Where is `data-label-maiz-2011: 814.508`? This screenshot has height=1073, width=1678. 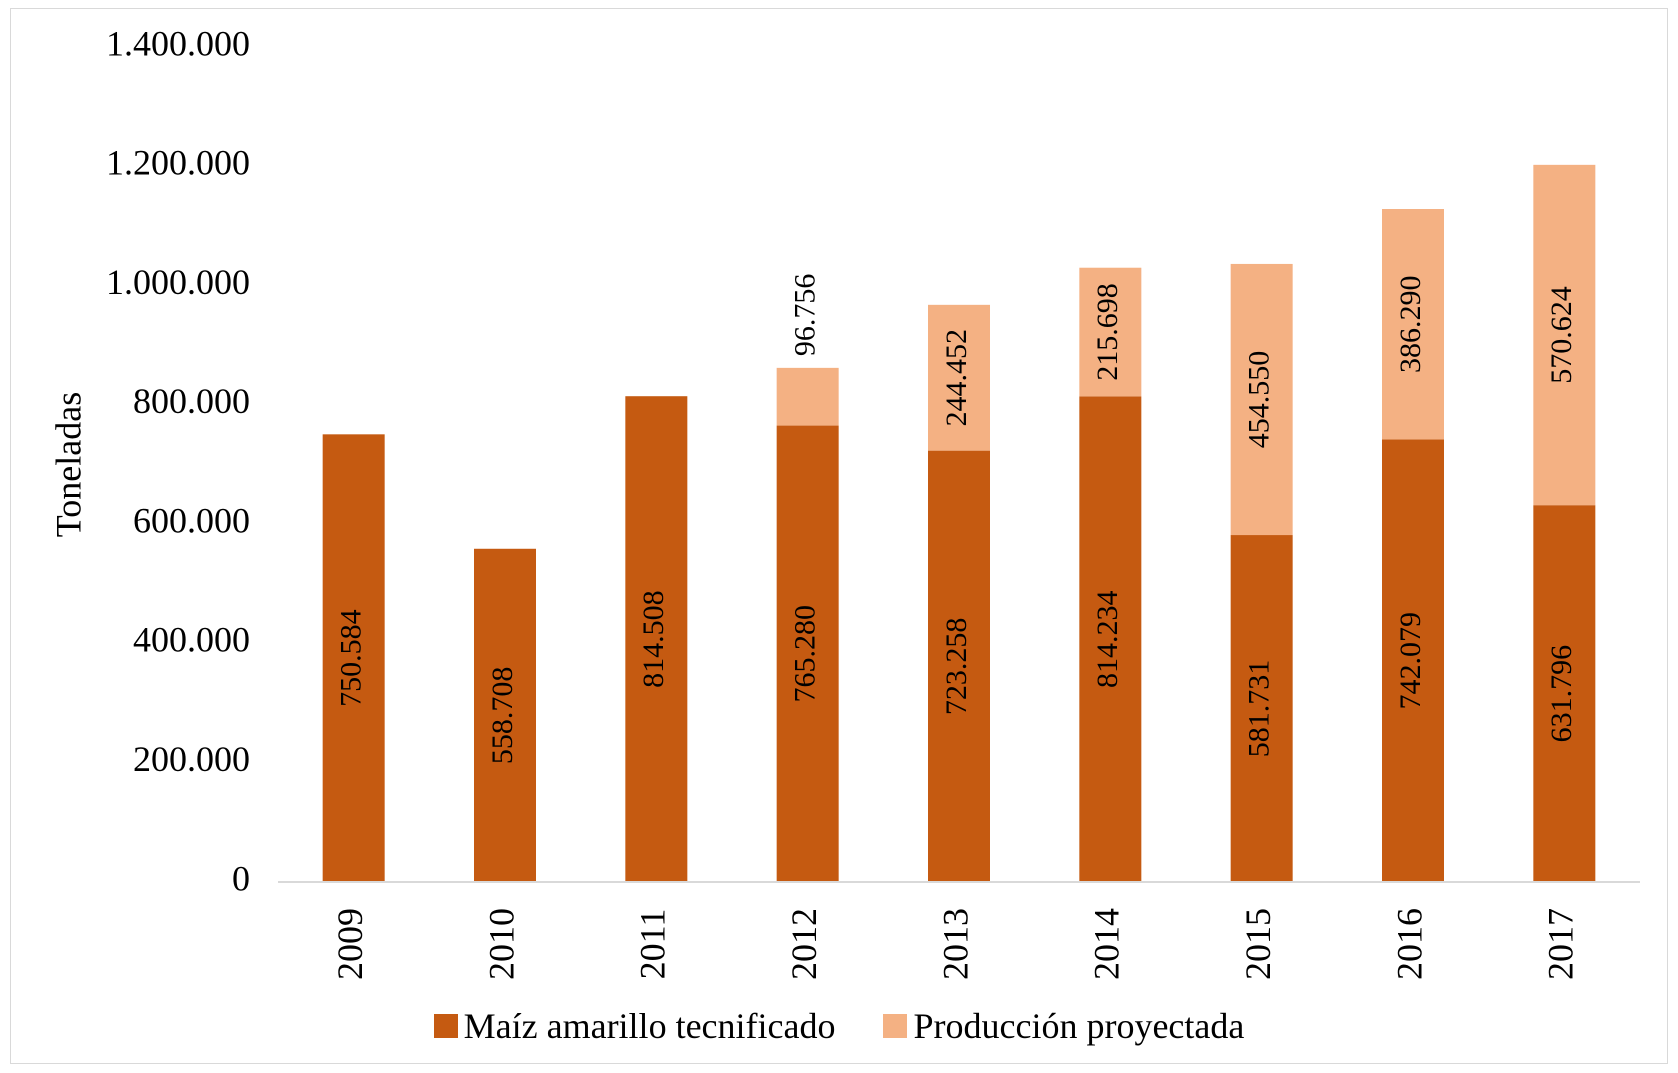 data-label-maiz-2011: 814.508 is located at coordinates (653, 639).